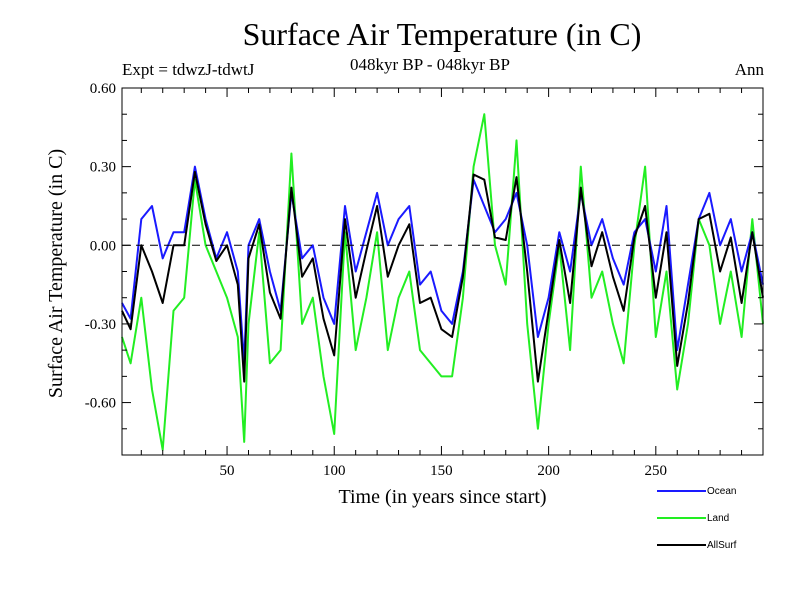  I want to click on y-tick-label: -0.60, so click(100, 404).